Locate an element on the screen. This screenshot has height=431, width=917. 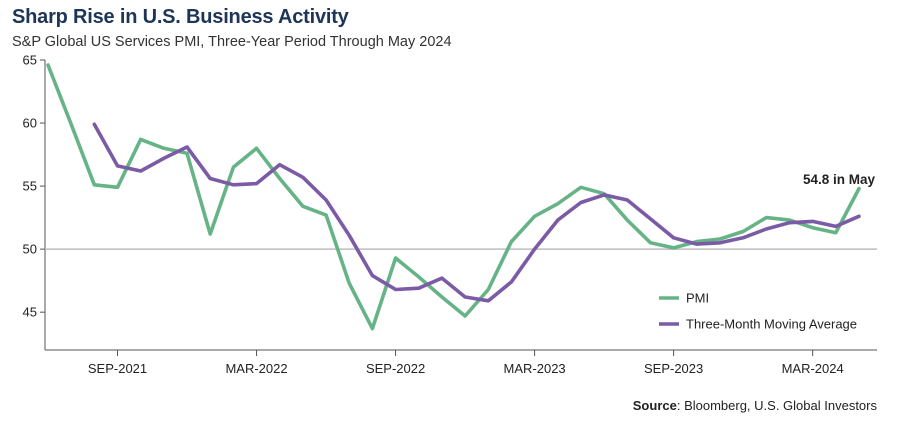
legend-label: Three-Month Moving Average is located at coordinates (771, 324).